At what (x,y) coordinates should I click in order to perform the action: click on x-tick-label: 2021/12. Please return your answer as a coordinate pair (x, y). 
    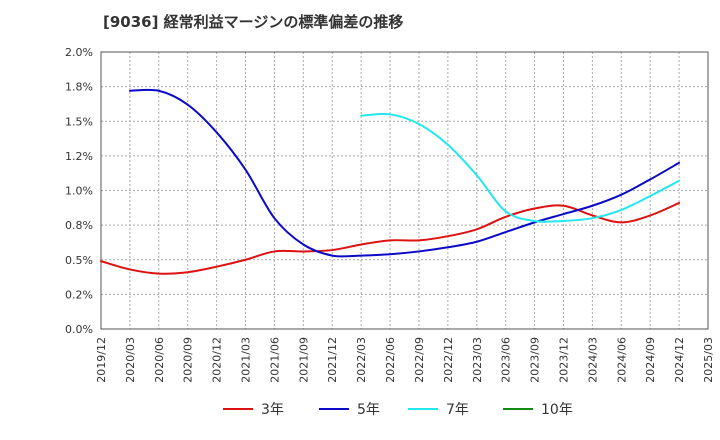
    Looking at the image, I should click on (332, 360).